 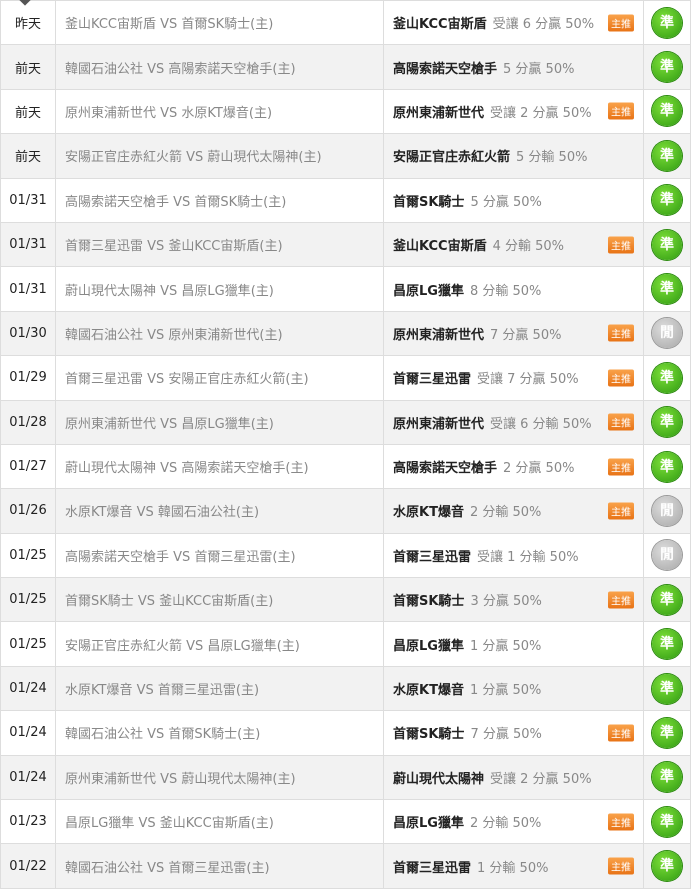 I want to click on pick-cell: 水原KT爆音 2 分輸 50% 主推, so click(x=513, y=511).